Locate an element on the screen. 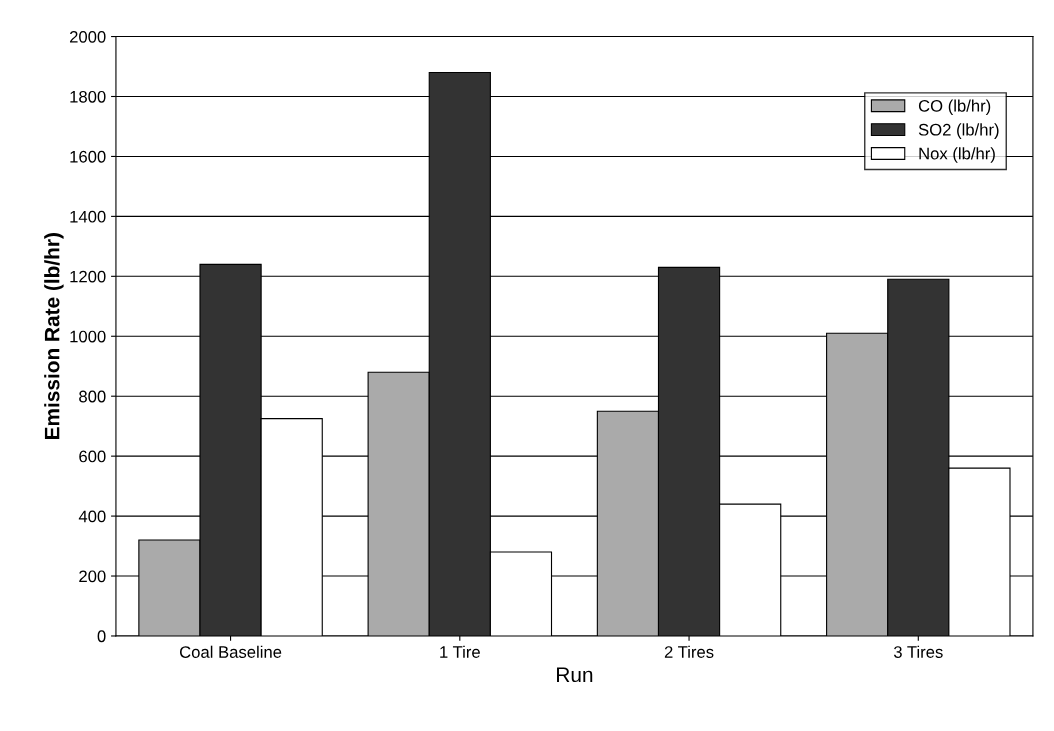  y-tick-label: 1600 is located at coordinates (88, 156).